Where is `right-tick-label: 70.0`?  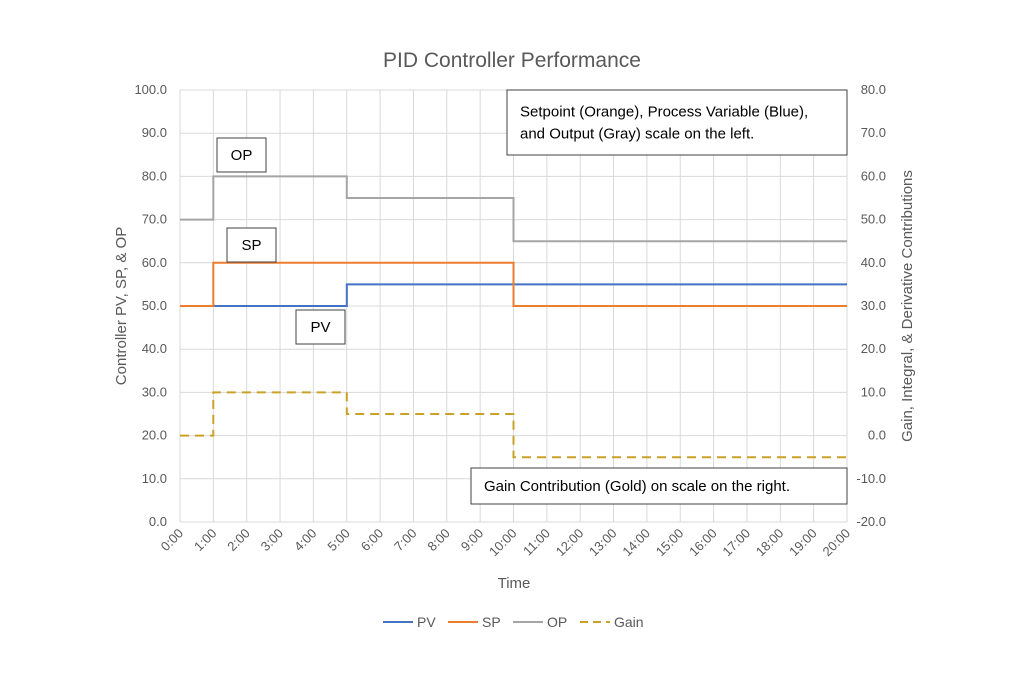
right-tick-label: 70.0 is located at coordinates (873, 132).